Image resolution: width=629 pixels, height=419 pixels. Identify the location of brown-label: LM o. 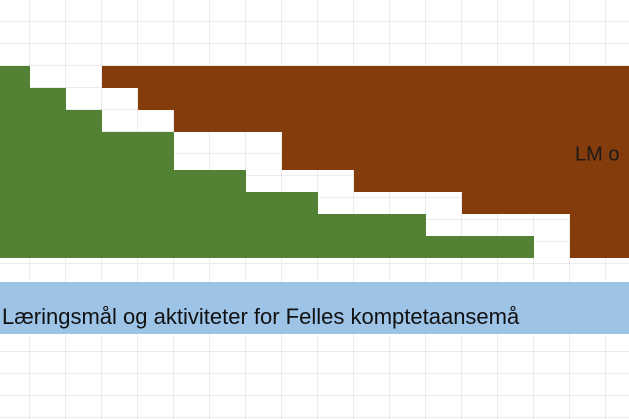
(597, 154).